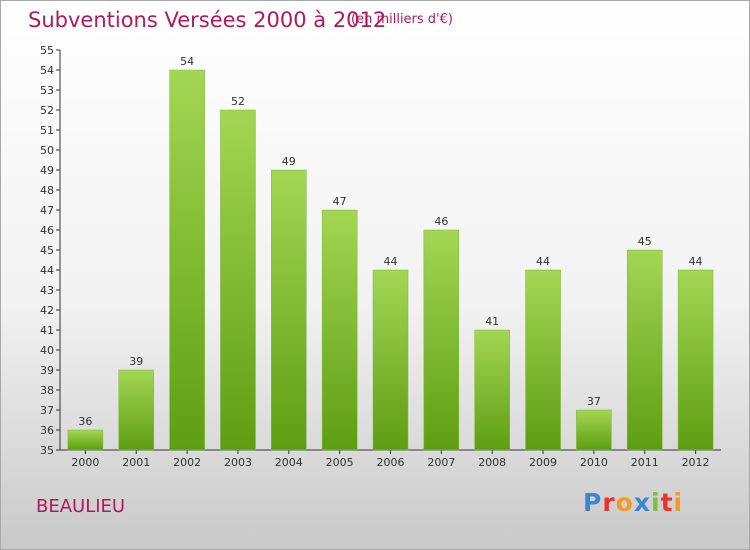 Image resolution: width=750 pixels, height=550 pixels. Describe the element at coordinates (289, 161) in the screenshot. I see `data-label: 49` at that location.